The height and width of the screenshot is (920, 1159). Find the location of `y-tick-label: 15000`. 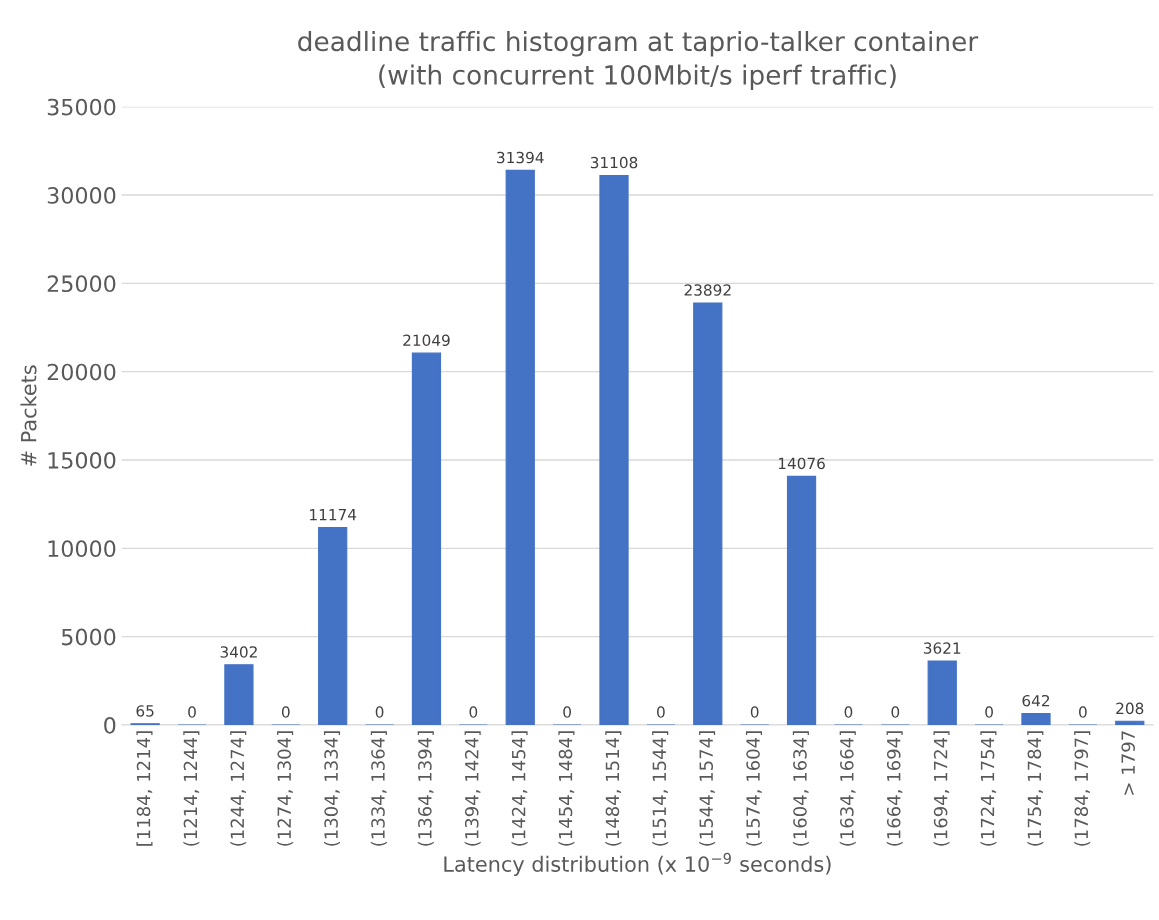

y-tick-label: 15000 is located at coordinates (82, 460).